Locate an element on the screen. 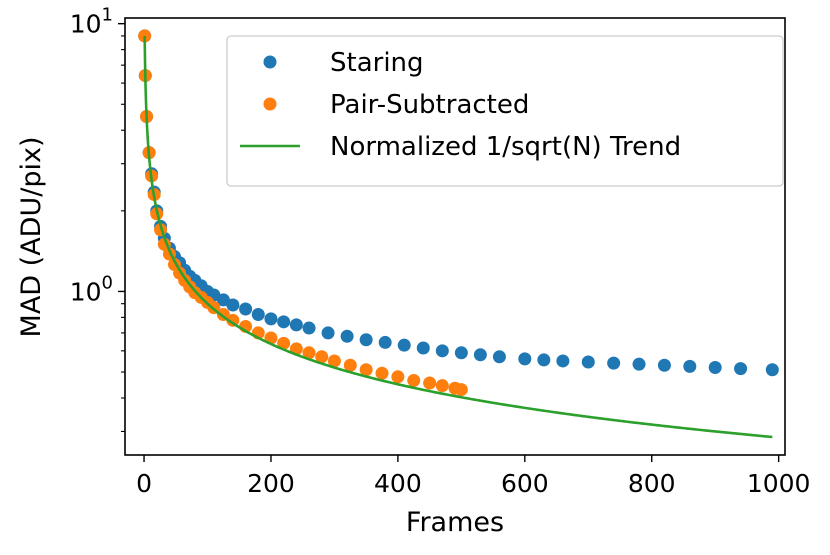 This screenshot has width=830, height=555. legend-entry-1: Pair-Subtracted is located at coordinates (396, 105).